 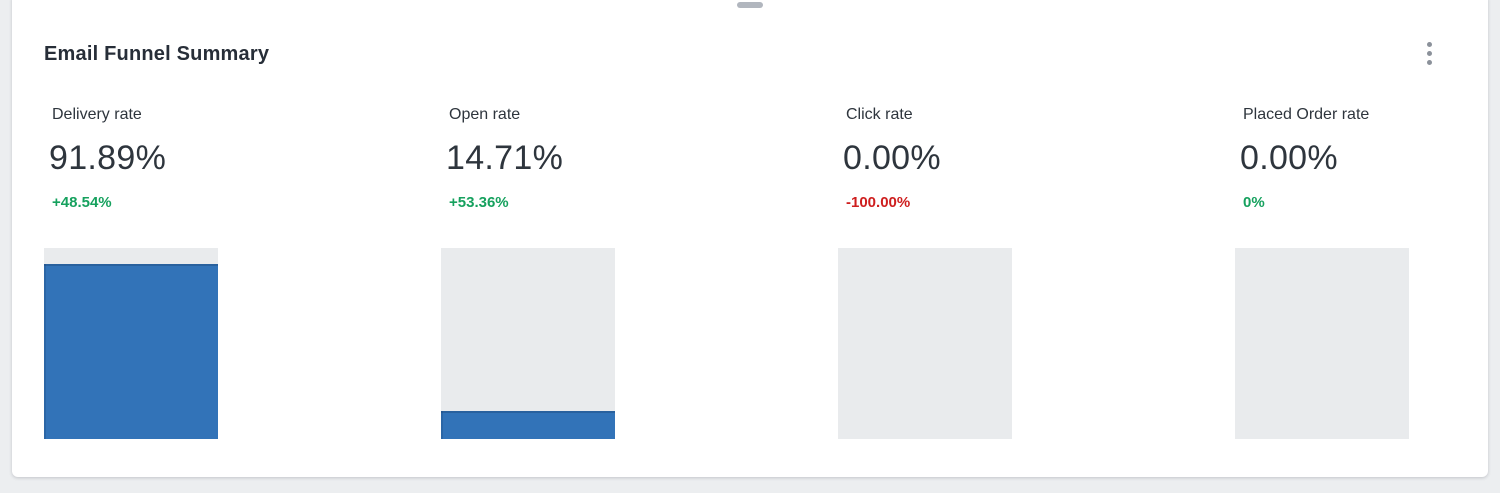 What do you see at coordinates (505, 158) in the screenshot?
I see `metric-value: 14.71%` at bounding box center [505, 158].